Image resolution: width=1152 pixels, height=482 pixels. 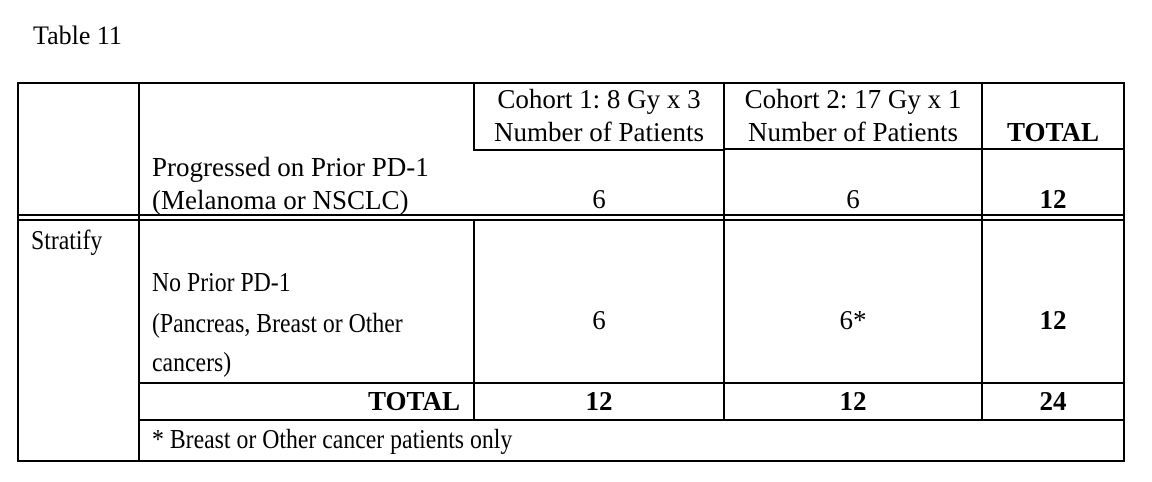 I want to click on rule-header-right, so click(x=924, y=149).